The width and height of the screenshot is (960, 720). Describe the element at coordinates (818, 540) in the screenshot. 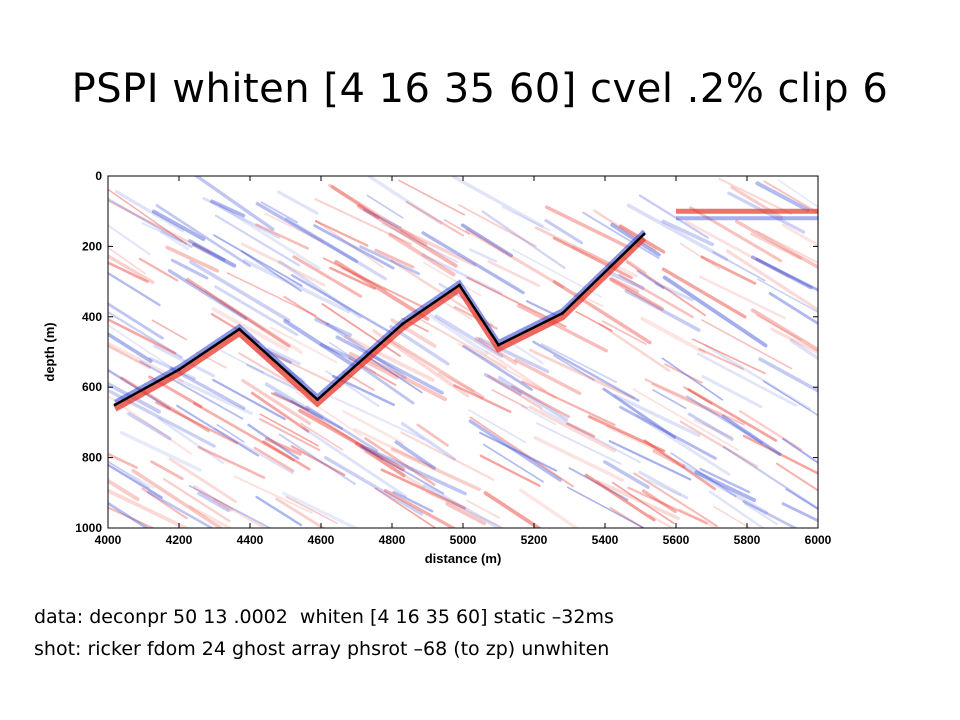

I see `x-tick-label: 6000` at that location.